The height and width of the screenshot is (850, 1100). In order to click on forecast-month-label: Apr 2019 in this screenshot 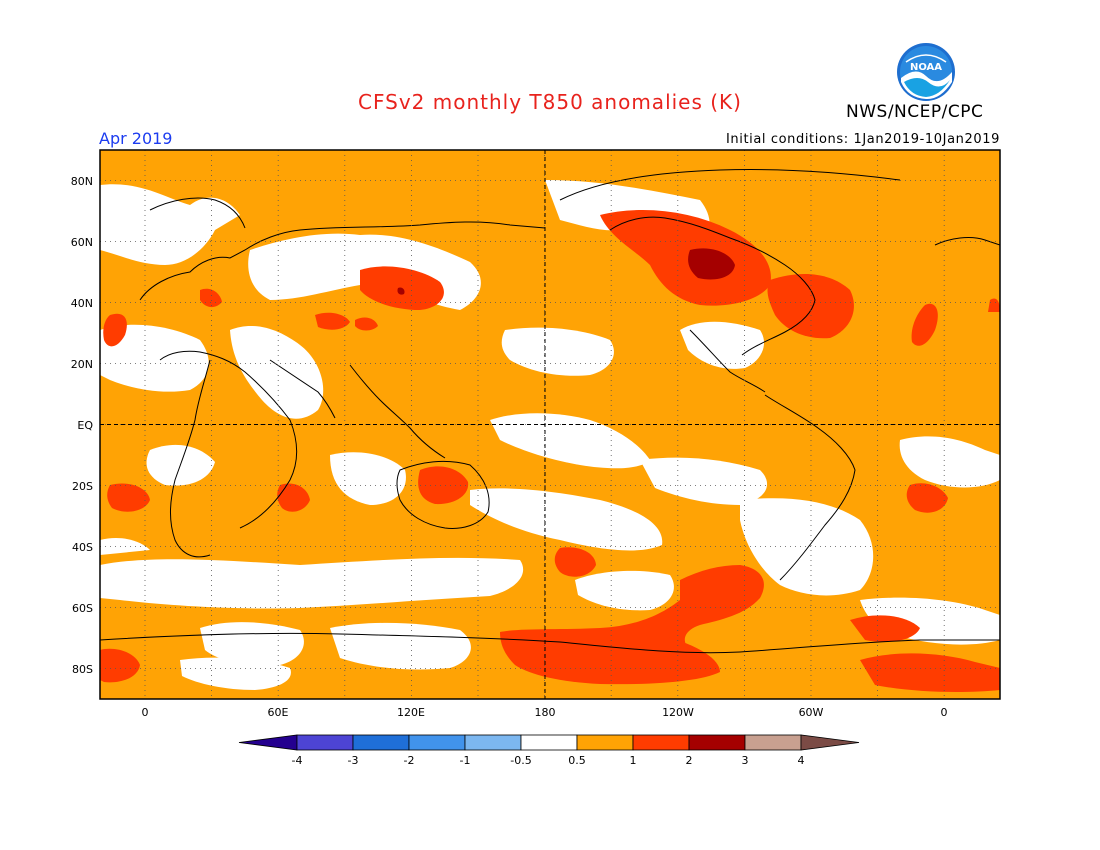, I will do `click(136, 138)`.